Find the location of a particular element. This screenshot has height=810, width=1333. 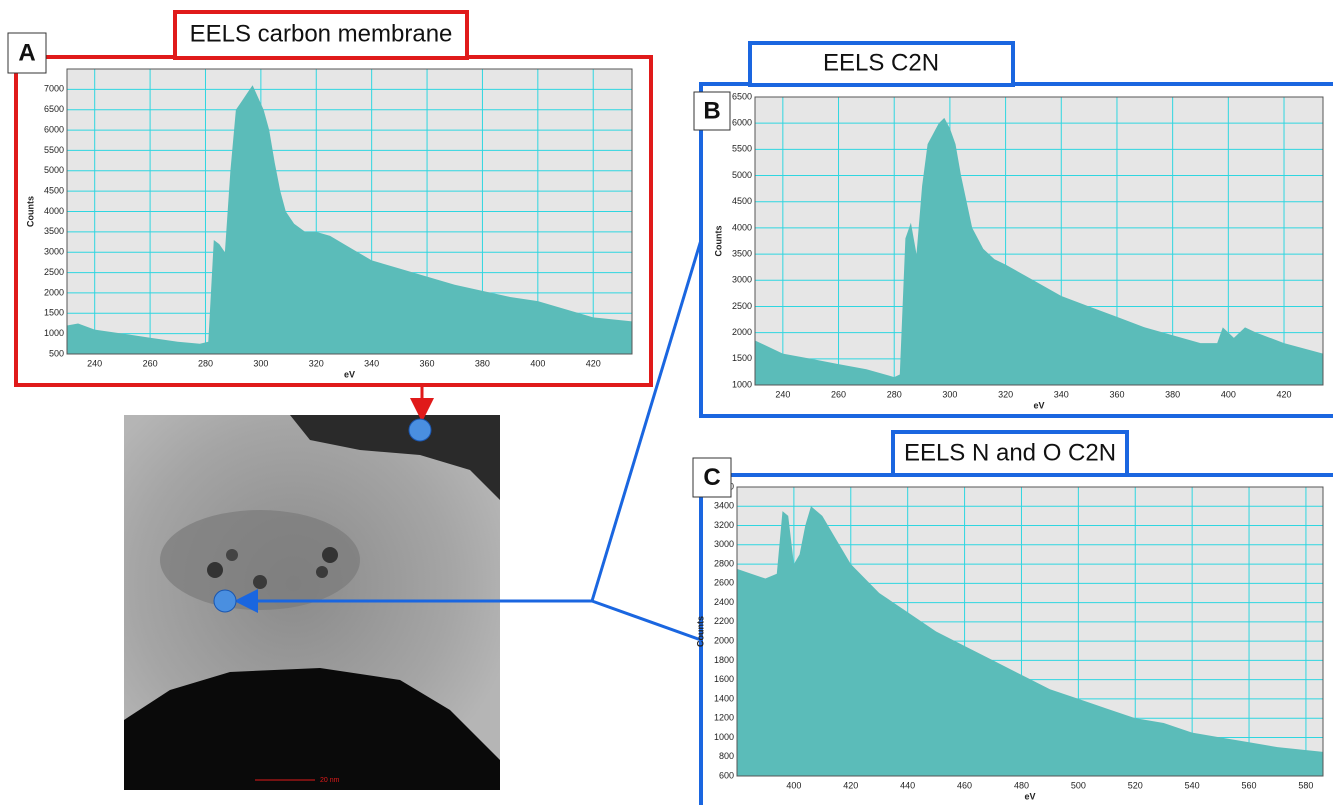

x-tick-label: 500 is located at coordinates (1078, 785).